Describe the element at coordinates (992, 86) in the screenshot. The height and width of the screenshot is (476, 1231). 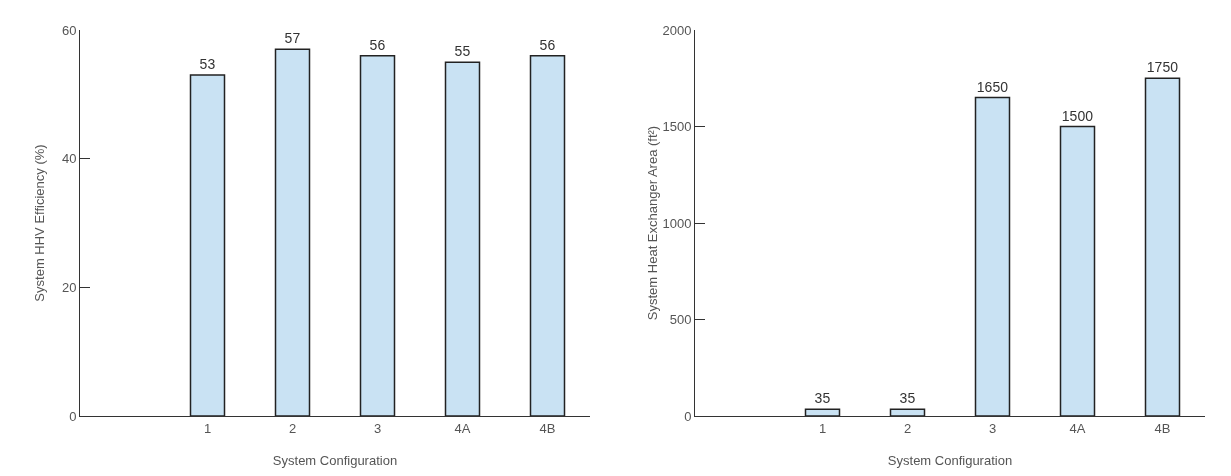
I see `data-label: 1650` at that location.